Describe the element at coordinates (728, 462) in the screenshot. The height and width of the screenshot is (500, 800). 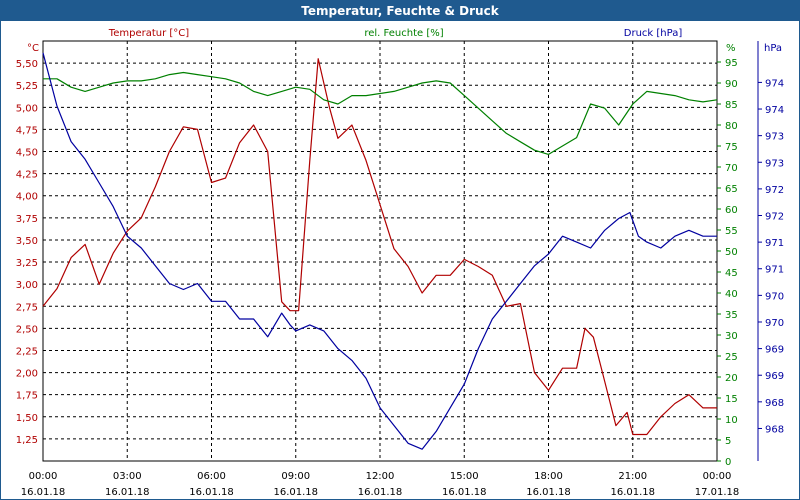
I see `y-tick-humidity: 0` at that location.